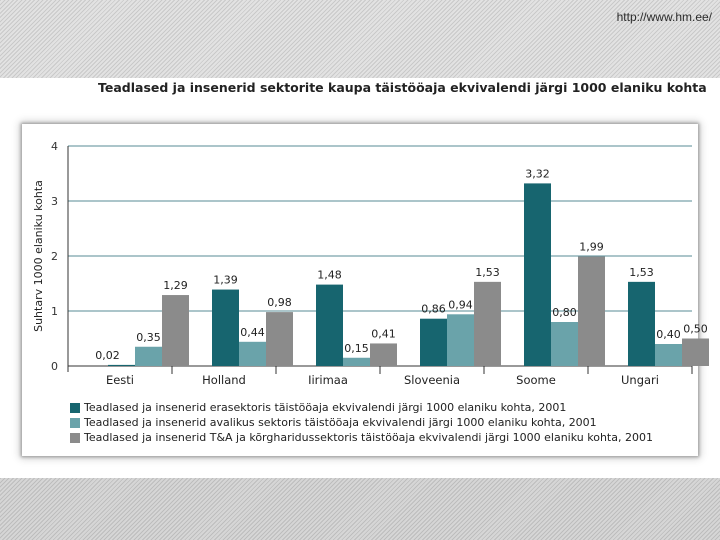 This screenshot has width=720, height=540. What do you see at coordinates (328, 380) in the screenshot?
I see `x-tick-label: Iirimaa` at bounding box center [328, 380].